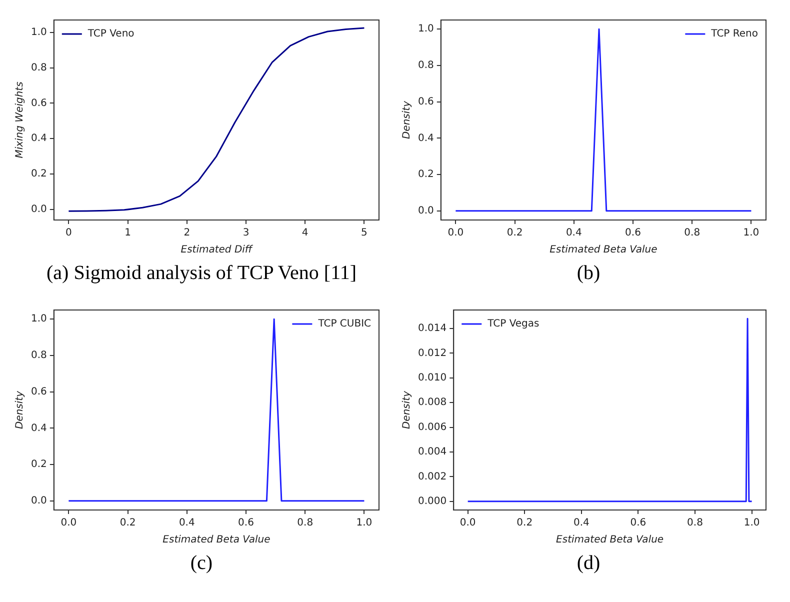 The height and width of the screenshot is (602, 790). What do you see at coordinates (187, 233) in the screenshot?
I see `x-tick-label: 2` at bounding box center [187, 233].